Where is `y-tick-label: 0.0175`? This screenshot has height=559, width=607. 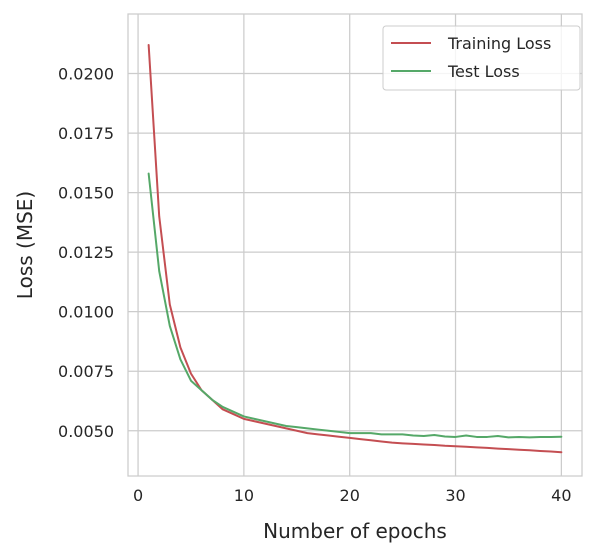
y-tick-label: 0.0175 is located at coordinates (86, 133).